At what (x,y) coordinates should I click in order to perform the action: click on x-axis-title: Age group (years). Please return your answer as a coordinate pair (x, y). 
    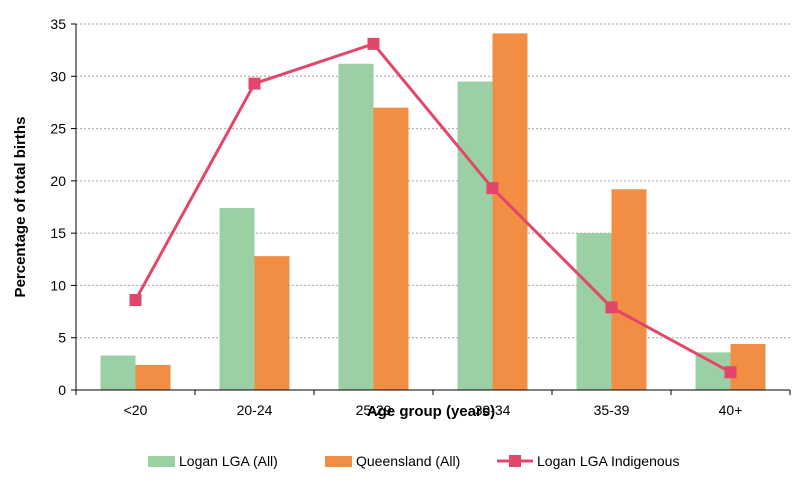
    Looking at the image, I should click on (431, 411).